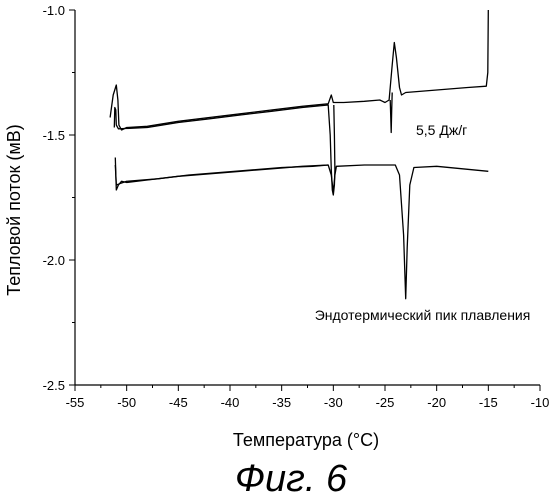 This screenshot has width=554, height=499. Describe the element at coordinates (385, 402) in the screenshot. I see `x-tick-label: -25` at that location.